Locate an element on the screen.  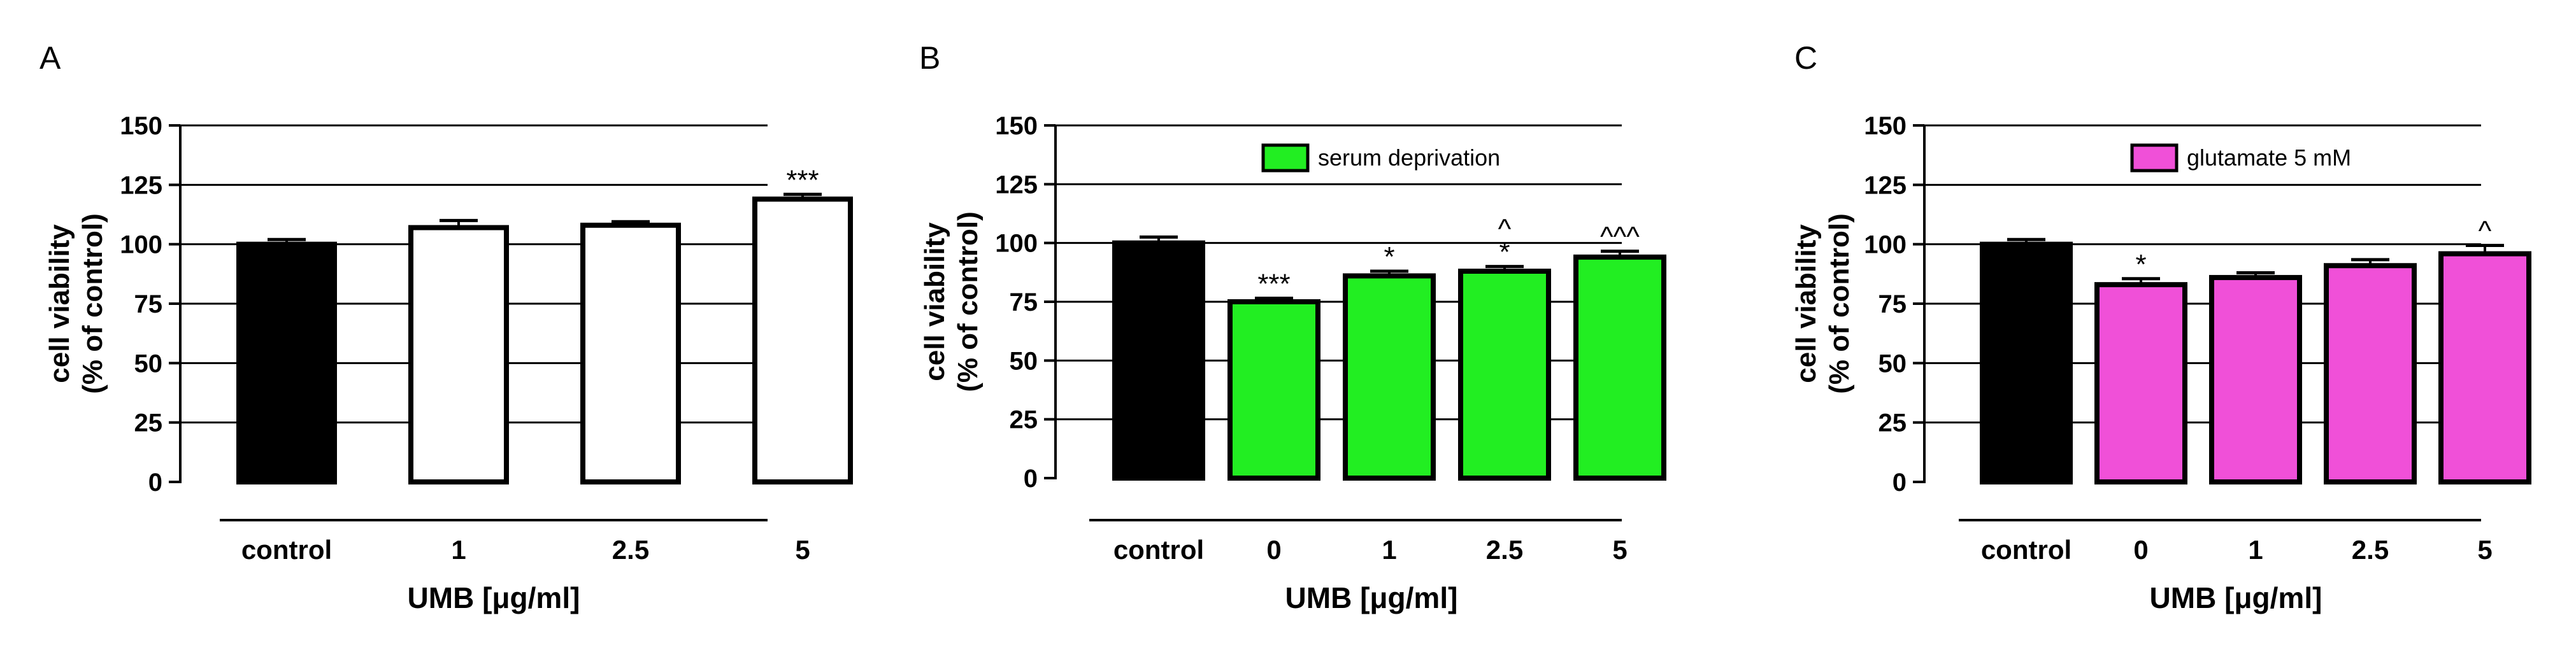
legend: serum deprivation is located at coordinates (1381, 158).